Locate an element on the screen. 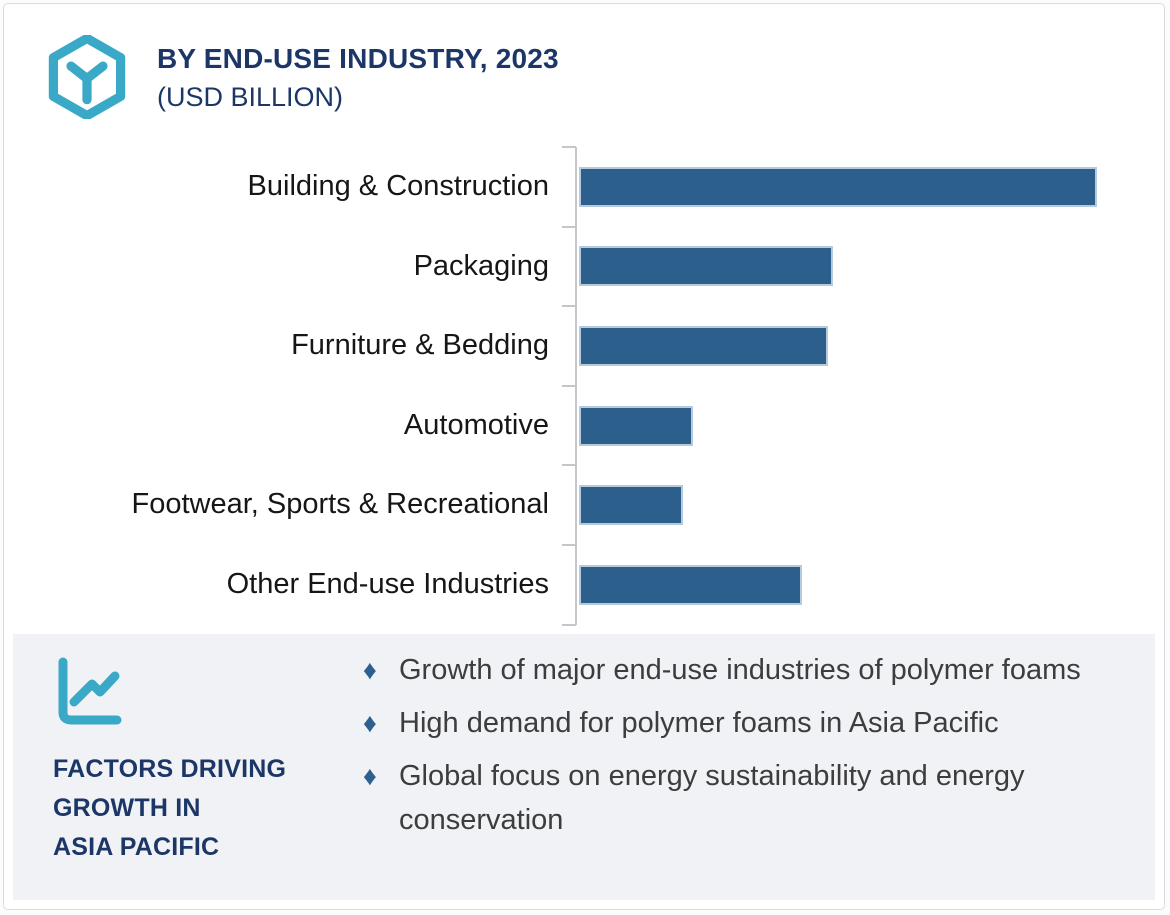  hexagon-cube-icon is located at coordinates (87, 77).